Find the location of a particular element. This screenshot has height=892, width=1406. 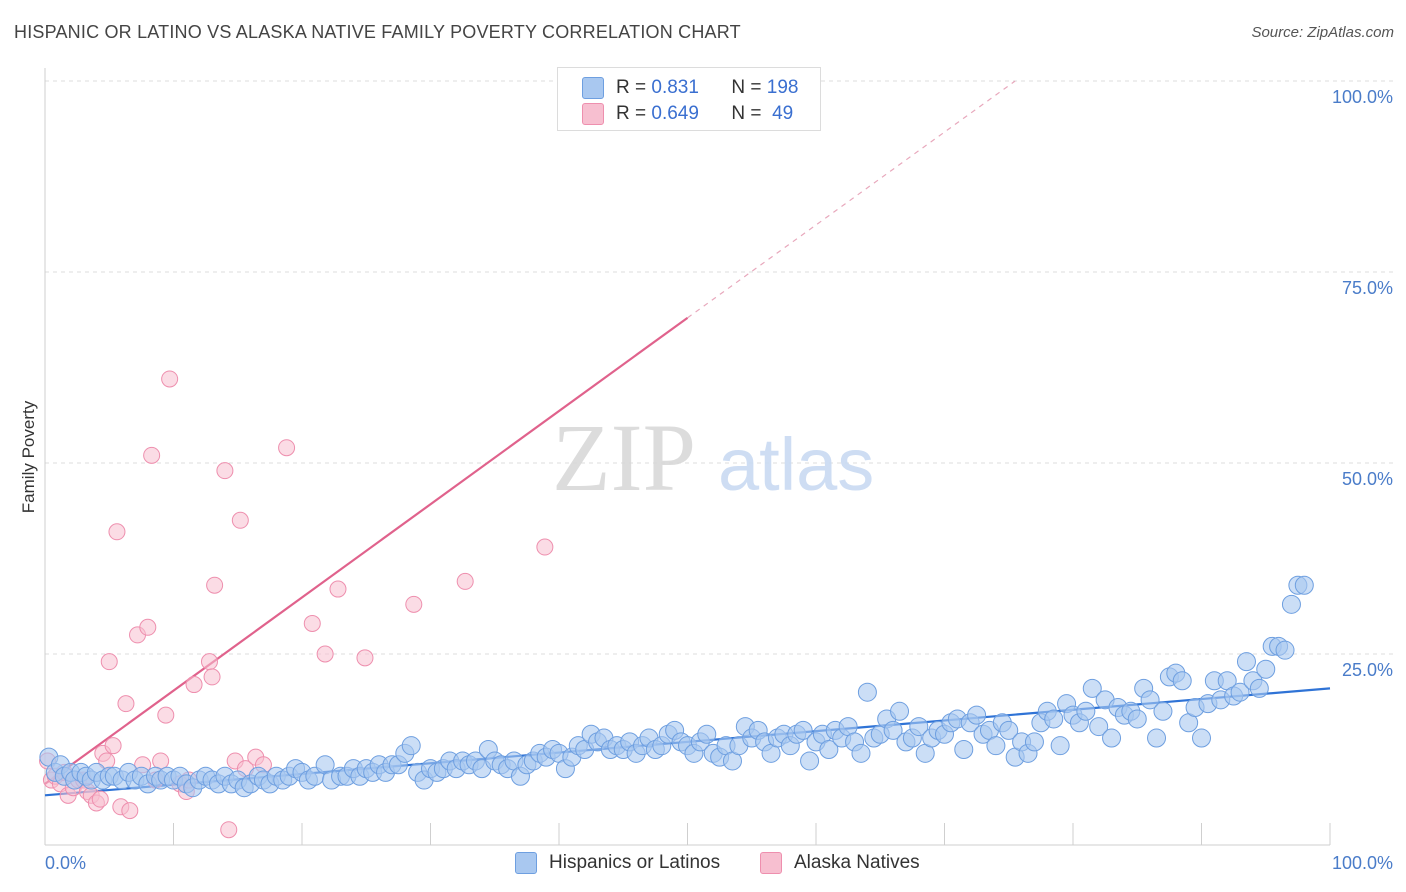

x-tick-label: 100.0% is located at coordinates (1362, 863).